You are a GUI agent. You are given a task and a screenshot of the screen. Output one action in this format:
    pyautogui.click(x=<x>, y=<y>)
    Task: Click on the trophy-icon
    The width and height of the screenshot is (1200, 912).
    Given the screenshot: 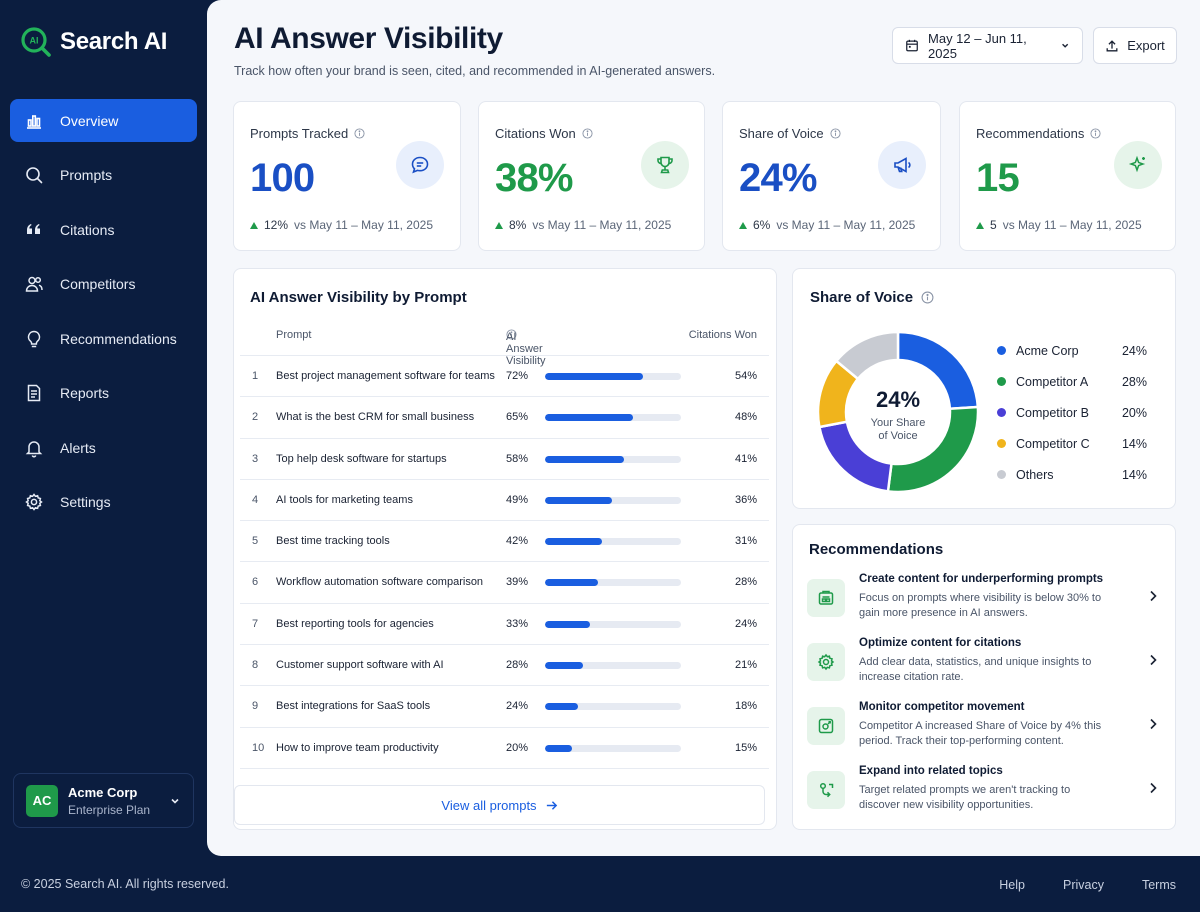 What is the action you would take?
    pyautogui.click(x=665, y=165)
    